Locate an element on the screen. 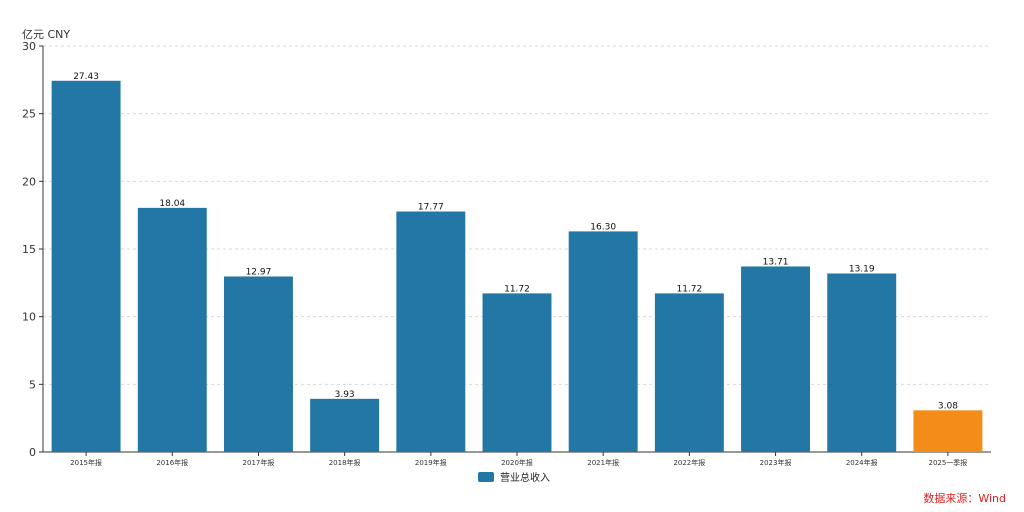  x-tick-label: 2021年报 is located at coordinates (603, 462).